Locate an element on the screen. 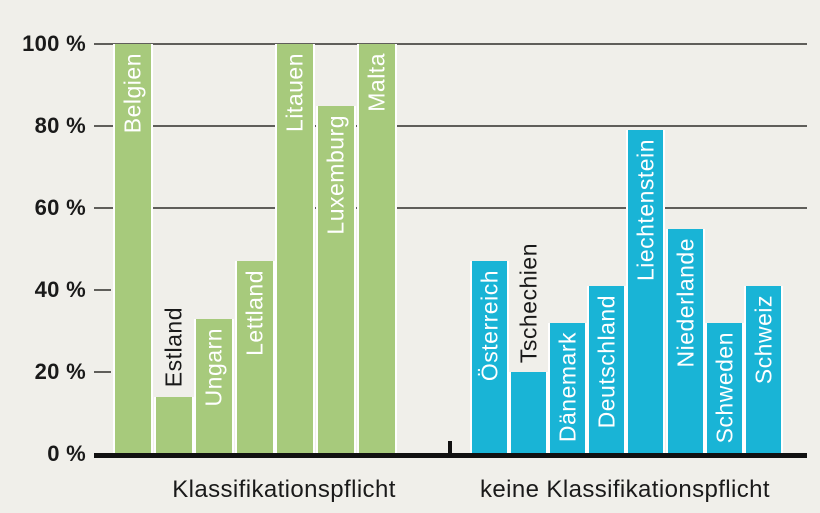  bar-deutschland: Deutschland is located at coordinates (606, 369).